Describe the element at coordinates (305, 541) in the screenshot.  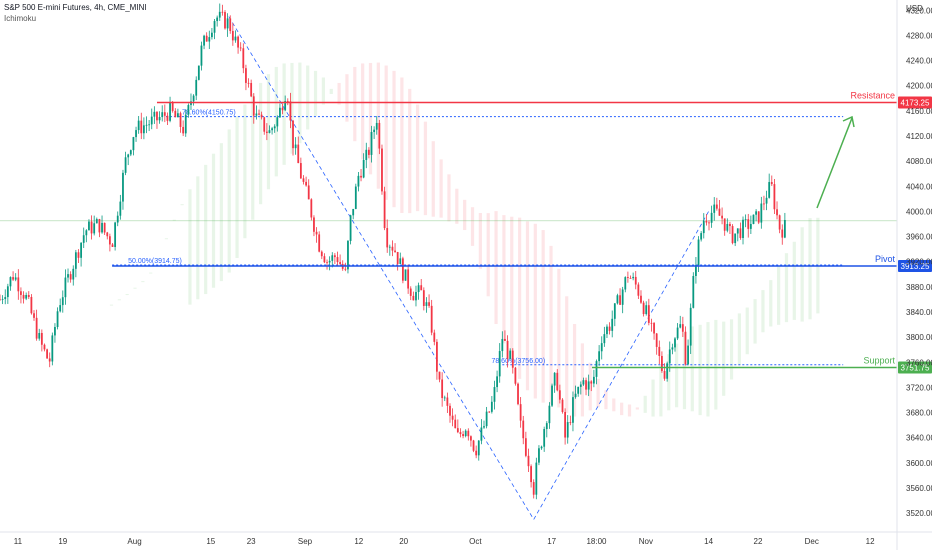
I see `x-tick-label: Sep` at that location.